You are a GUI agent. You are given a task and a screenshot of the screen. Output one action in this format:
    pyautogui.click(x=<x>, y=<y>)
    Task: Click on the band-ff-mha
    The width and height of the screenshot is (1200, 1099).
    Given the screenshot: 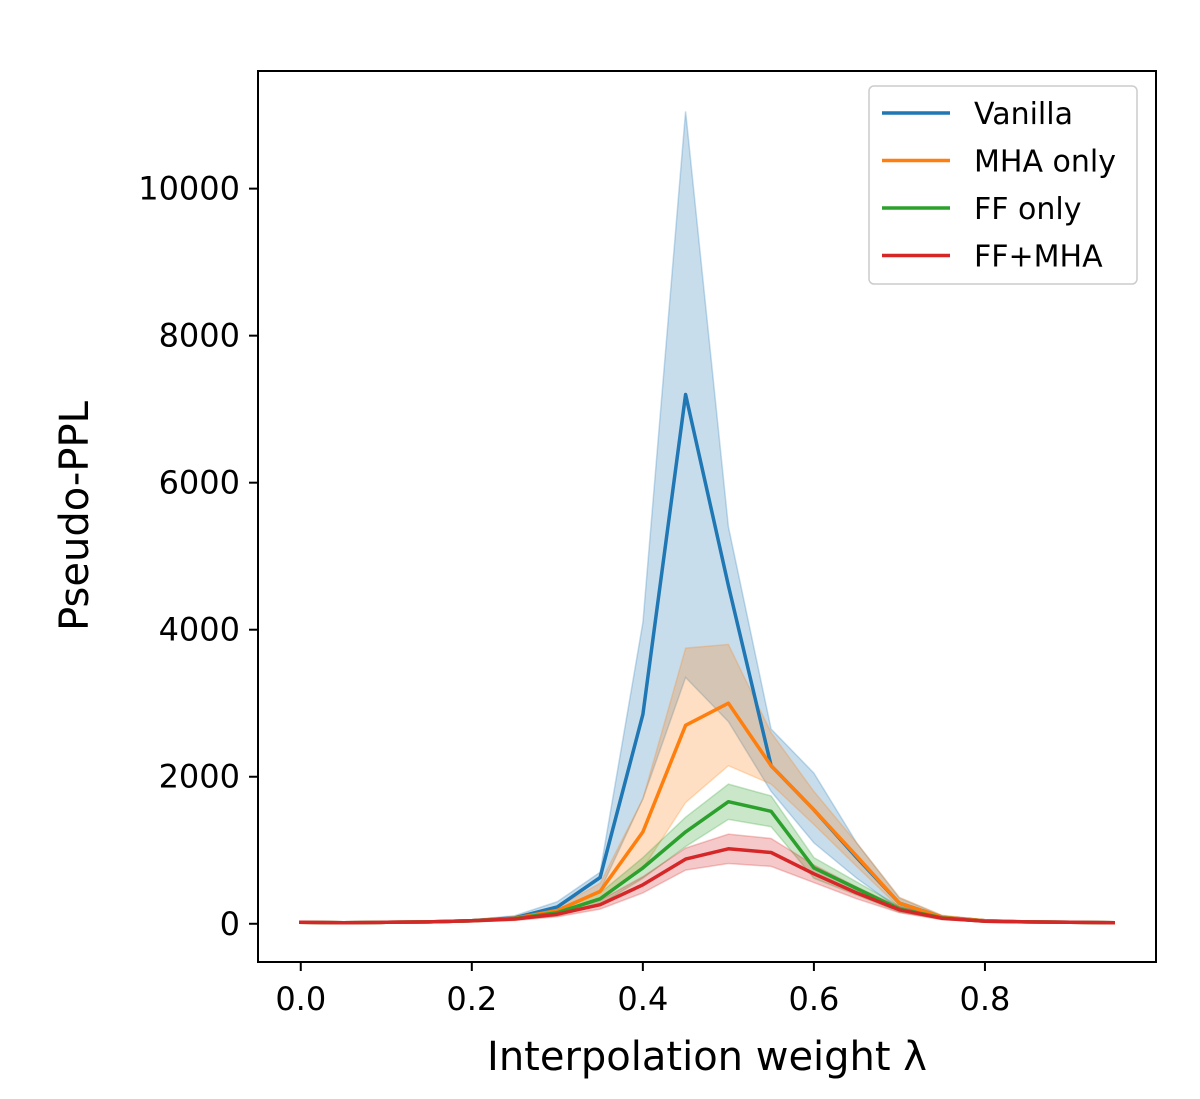 What is the action you would take?
    pyautogui.click(x=707, y=878)
    